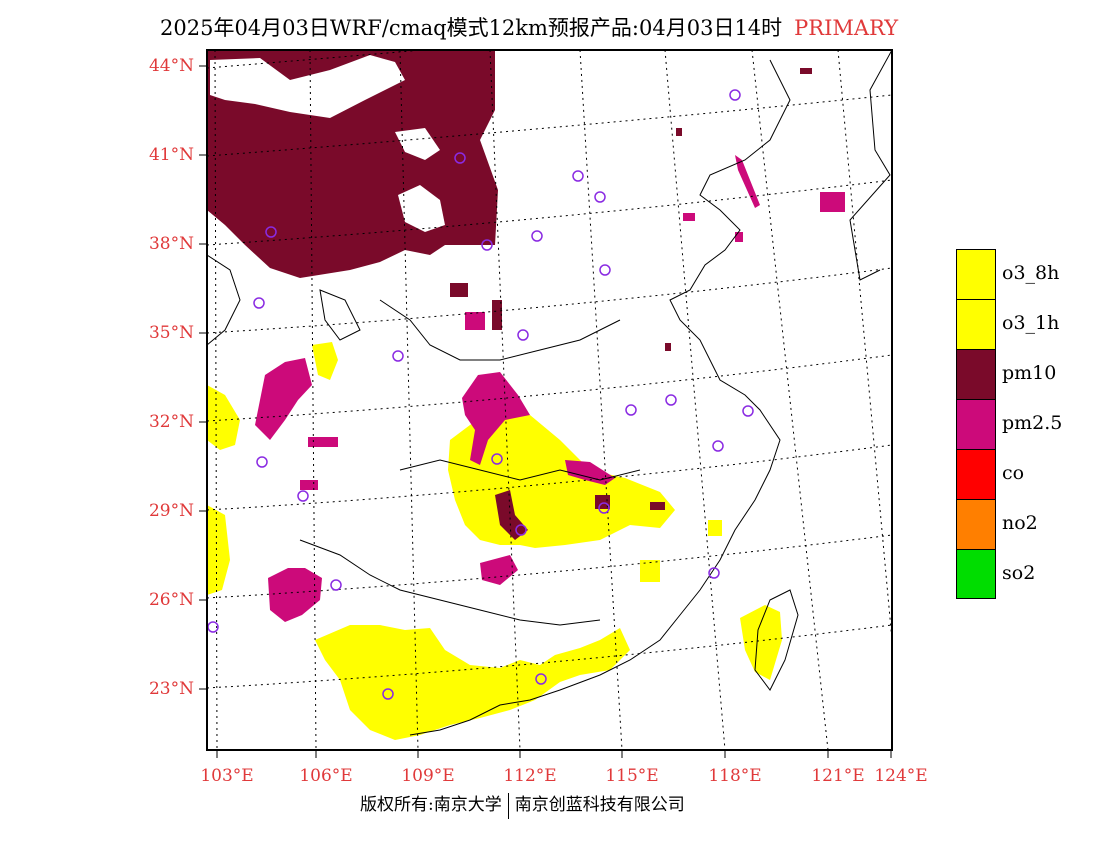 Image resolution: width=1100 pixels, height=850 pixels. Describe the element at coordinates (326, 776) in the screenshot. I see `lon-label-106e: 106°E` at that location.